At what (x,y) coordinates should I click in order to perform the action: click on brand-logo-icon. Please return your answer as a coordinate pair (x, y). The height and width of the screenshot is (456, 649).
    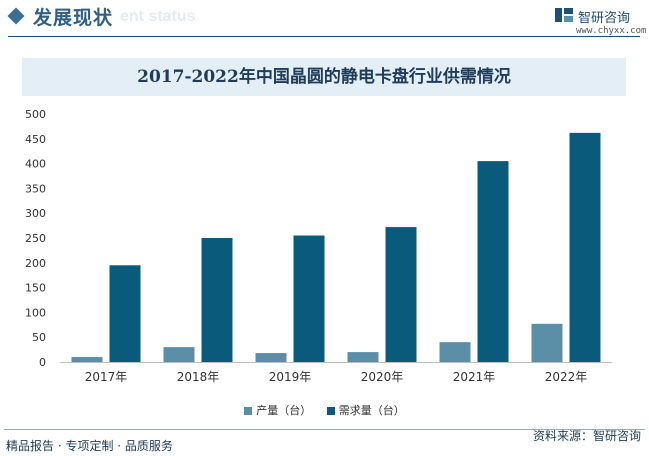
    Looking at the image, I should click on (564, 15).